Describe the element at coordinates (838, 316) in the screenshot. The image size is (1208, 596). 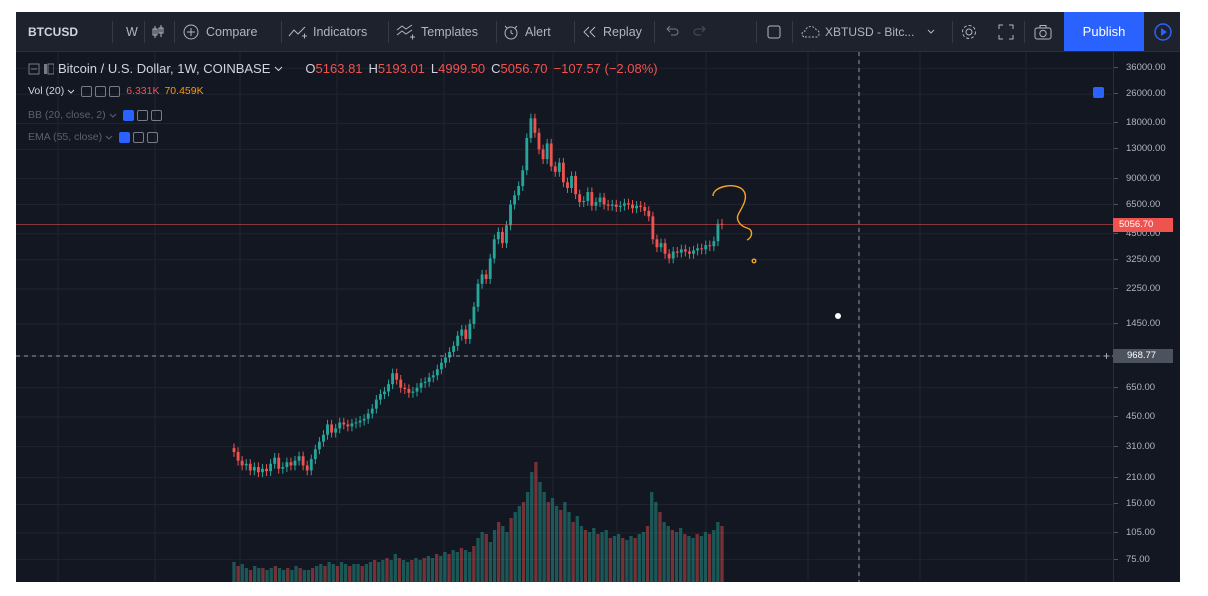
I see `cursor-dot` at that location.